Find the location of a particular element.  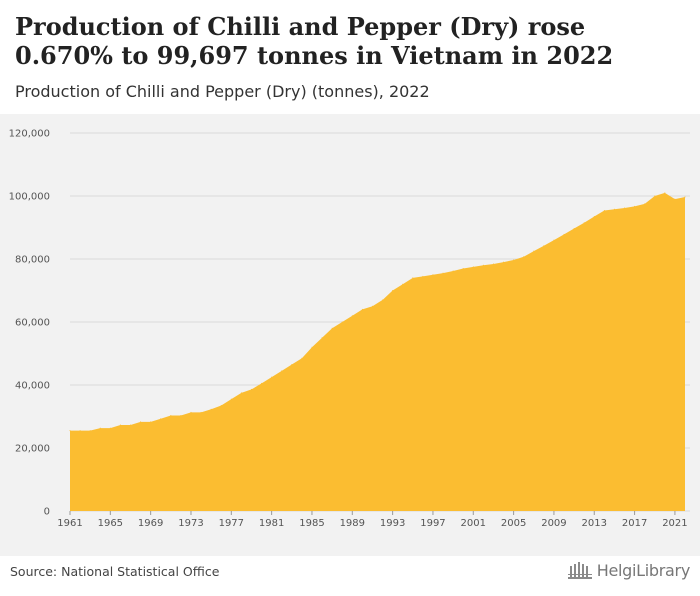

x-tick-label: 1981 is located at coordinates (271, 523).